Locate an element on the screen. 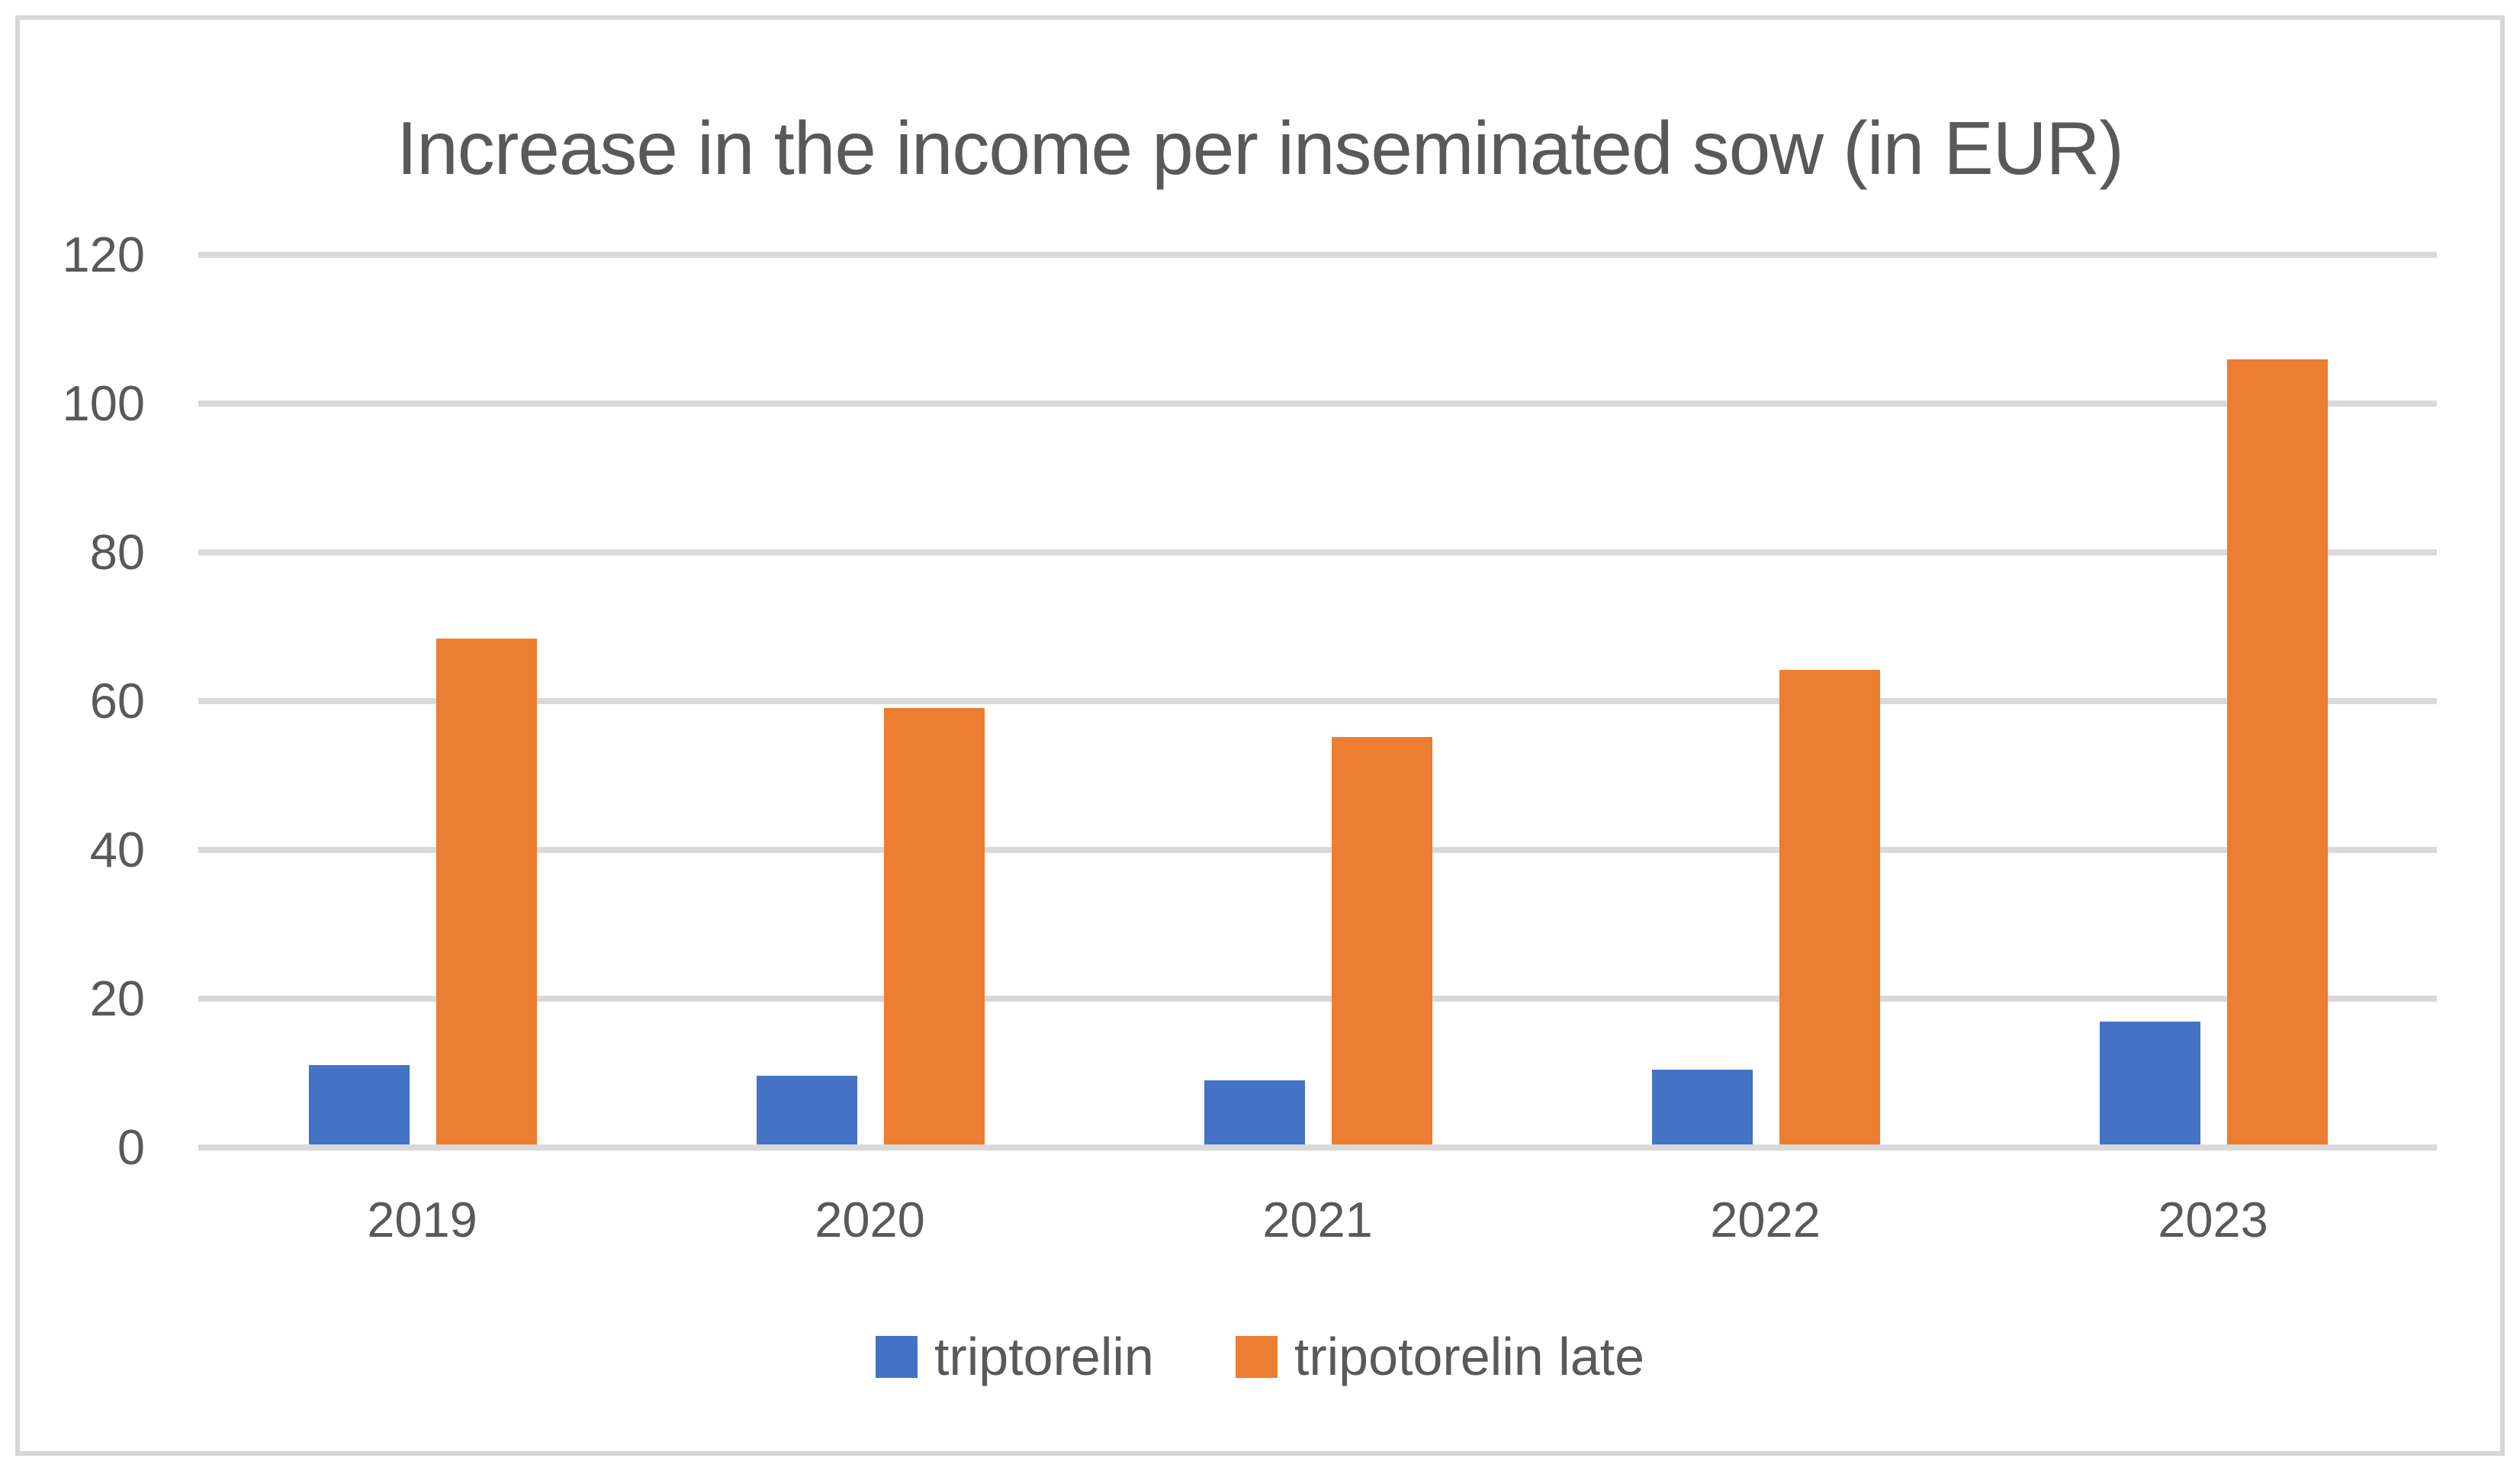 The image size is (2520, 1471). bar-tripotorelin-late-2020 is located at coordinates (934, 926).